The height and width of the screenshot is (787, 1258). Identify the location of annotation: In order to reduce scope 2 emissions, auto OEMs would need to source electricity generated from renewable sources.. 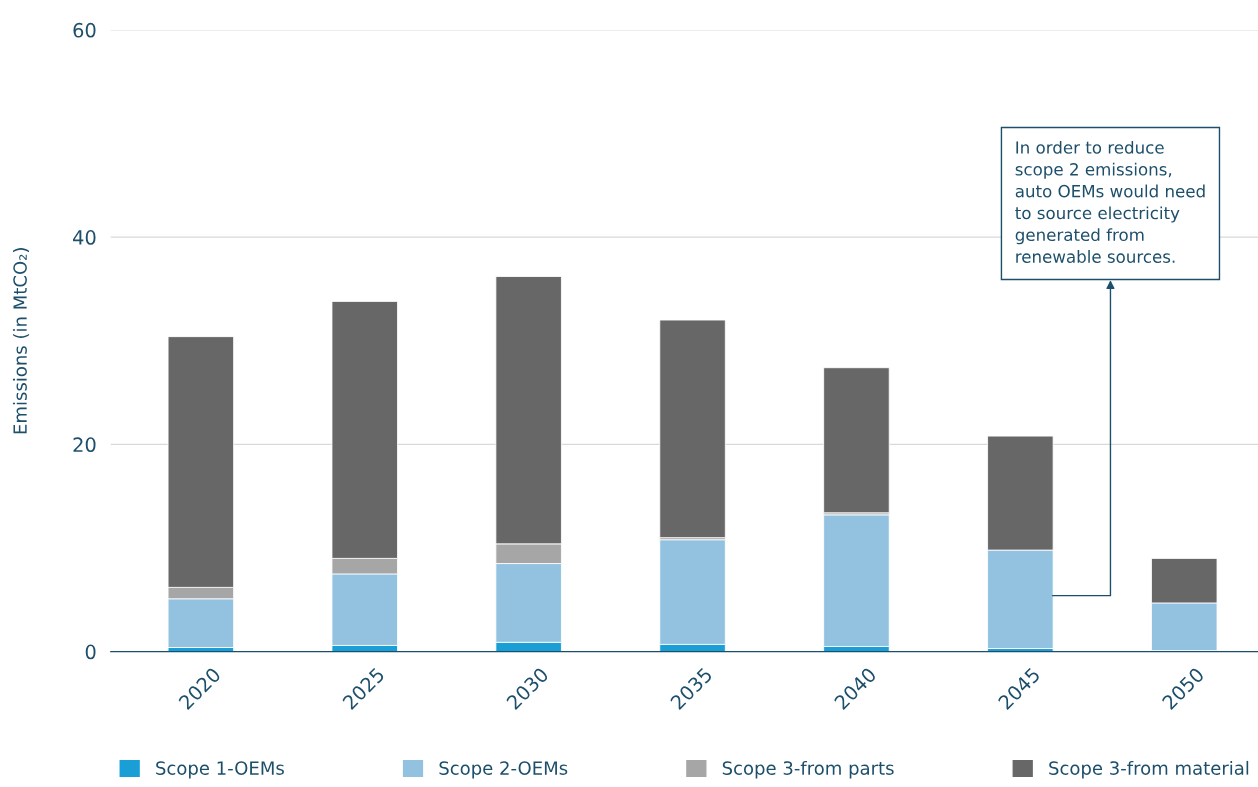
(1110, 201).